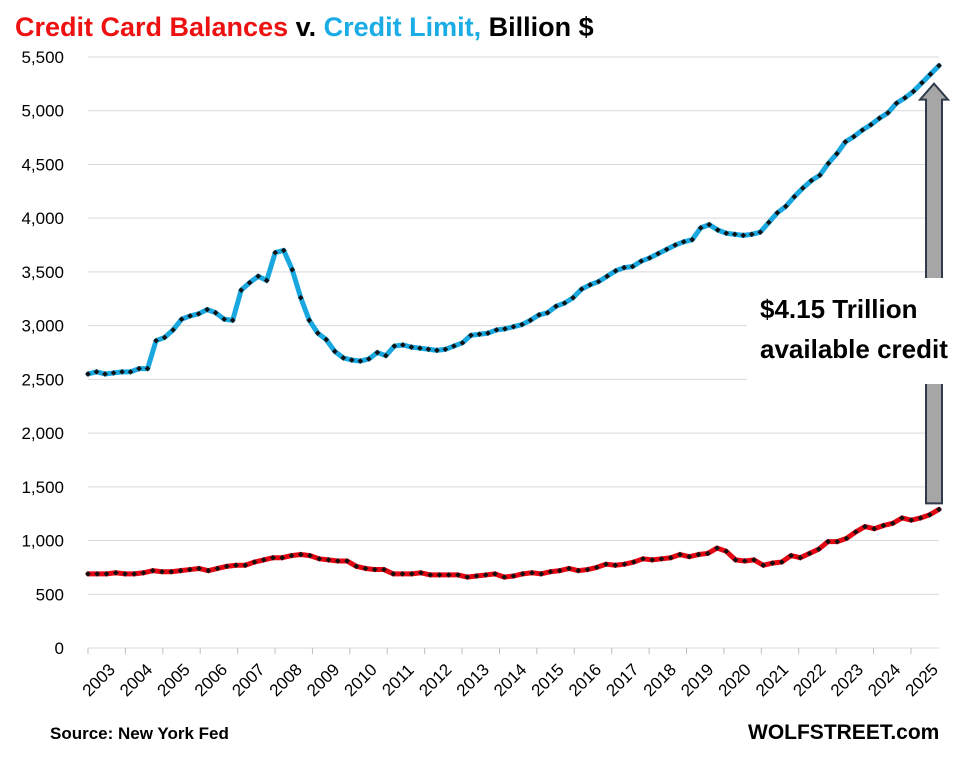 This screenshot has width=975, height=757. Describe the element at coordinates (42, 218) in the screenshot. I see `y-tick-label: 4,000` at that location.